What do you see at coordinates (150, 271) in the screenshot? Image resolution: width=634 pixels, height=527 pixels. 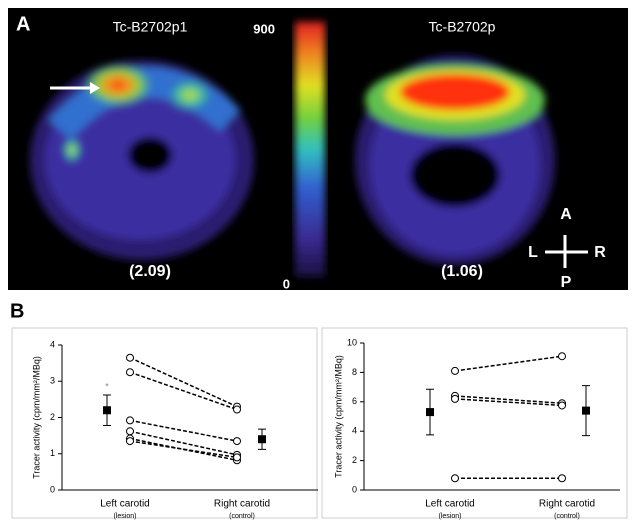 I see `ratio-label: (2.09)` at bounding box center [150, 271].